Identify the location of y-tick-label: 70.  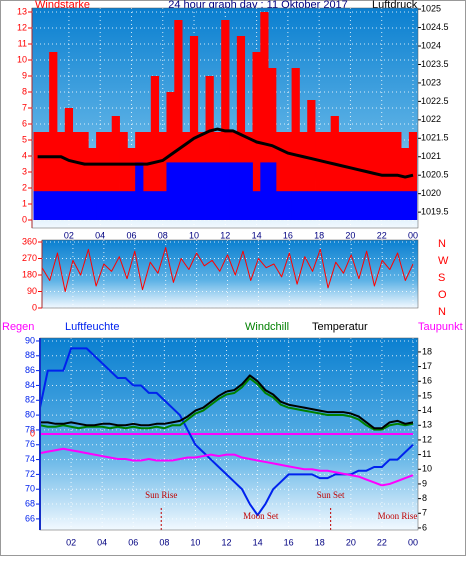
(30, 489).